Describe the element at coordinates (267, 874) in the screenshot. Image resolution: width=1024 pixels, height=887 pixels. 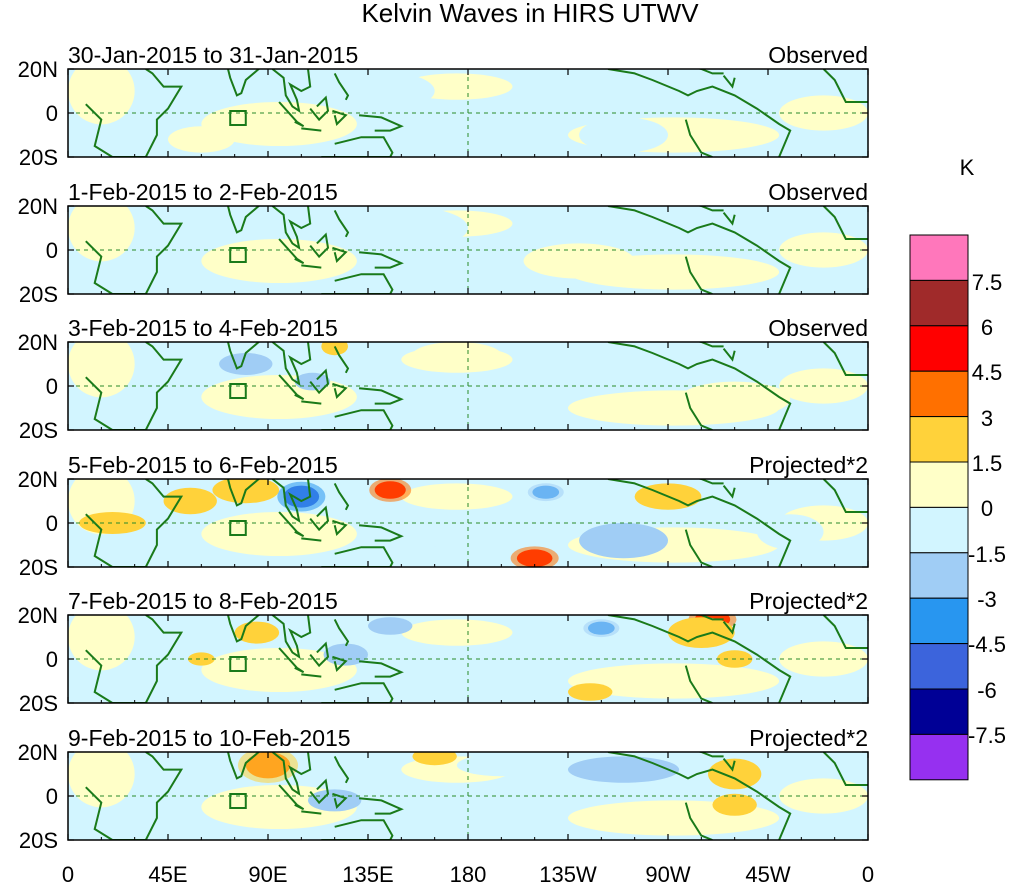
I see `lon-tick-label: 90E` at that location.